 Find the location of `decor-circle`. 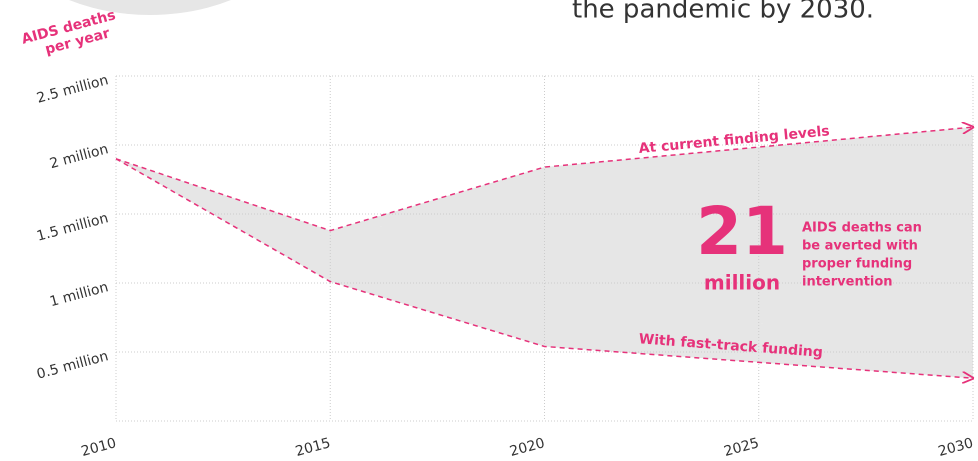

decor-circle is located at coordinates (150, 7).